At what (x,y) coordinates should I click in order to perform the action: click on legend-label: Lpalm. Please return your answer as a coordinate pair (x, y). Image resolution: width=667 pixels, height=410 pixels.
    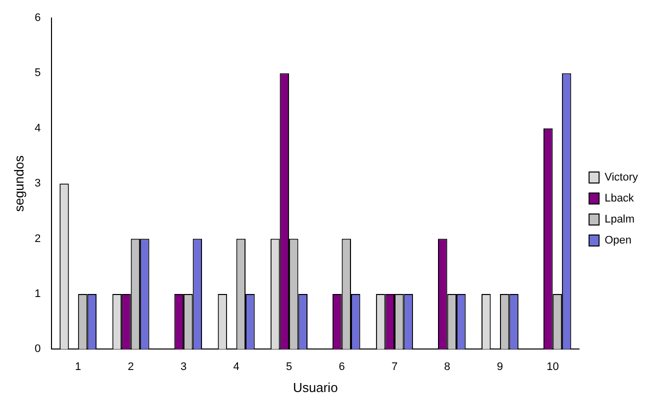
    Looking at the image, I should click on (619, 220).